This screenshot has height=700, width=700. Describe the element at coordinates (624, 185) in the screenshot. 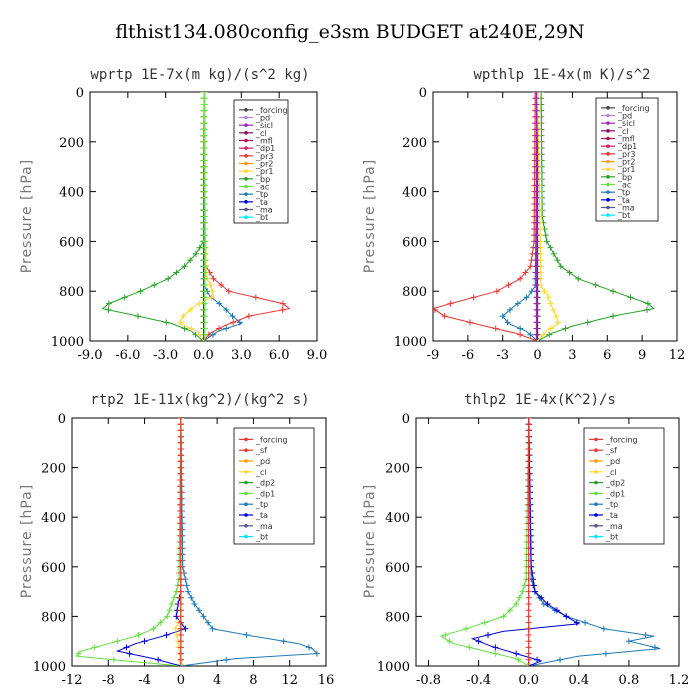

I see `legend-label: _ac` at that location.